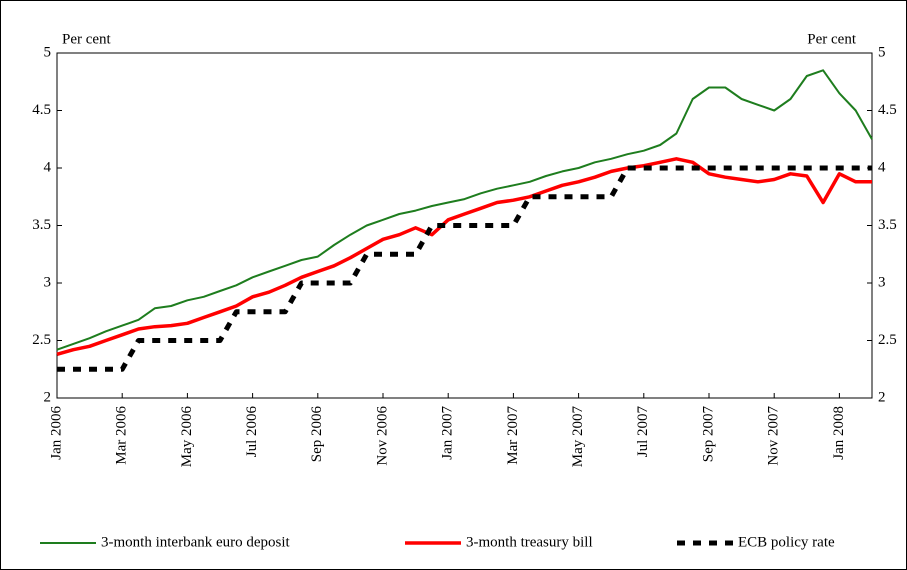  Describe the element at coordinates (887, 225) in the screenshot. I see `y2-tick-label: 3.5` at that location.